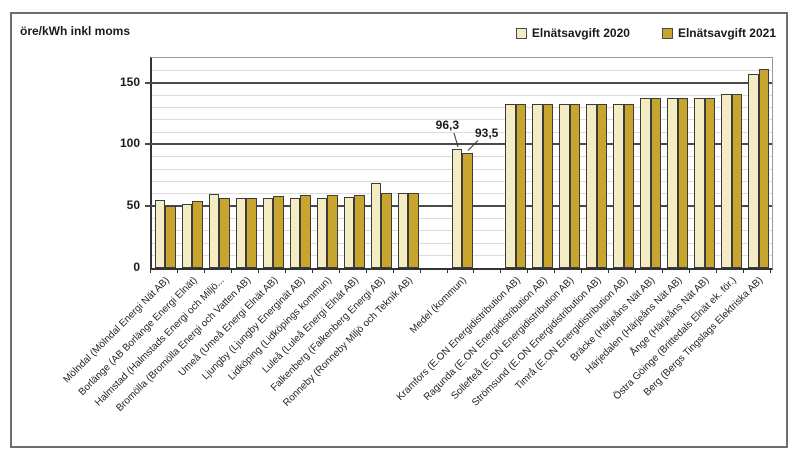  I want to click on y-axis-tick-label: 150, so click(129, 81).